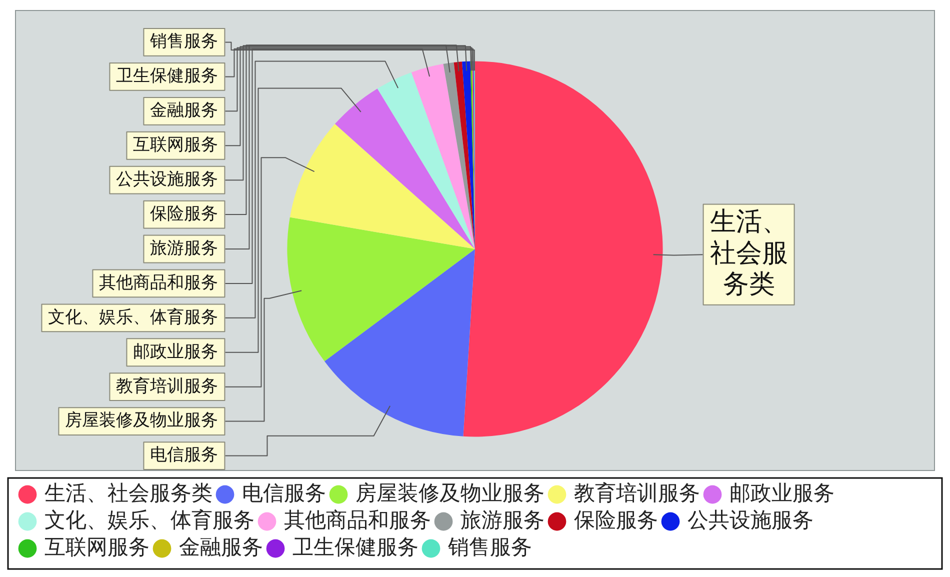 The height and width of the screenshot is (577, 950). Describe the element at coordinates (175, 145) in the screenshot. I see `slice-label: 互联网服务` at that location.